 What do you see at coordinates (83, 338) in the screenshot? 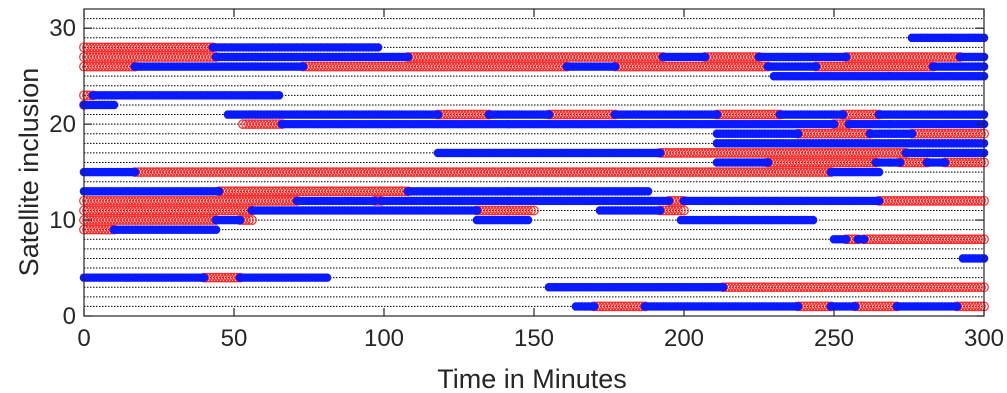
I see `x-tick-label: 0` at bounding box center [83, 338].